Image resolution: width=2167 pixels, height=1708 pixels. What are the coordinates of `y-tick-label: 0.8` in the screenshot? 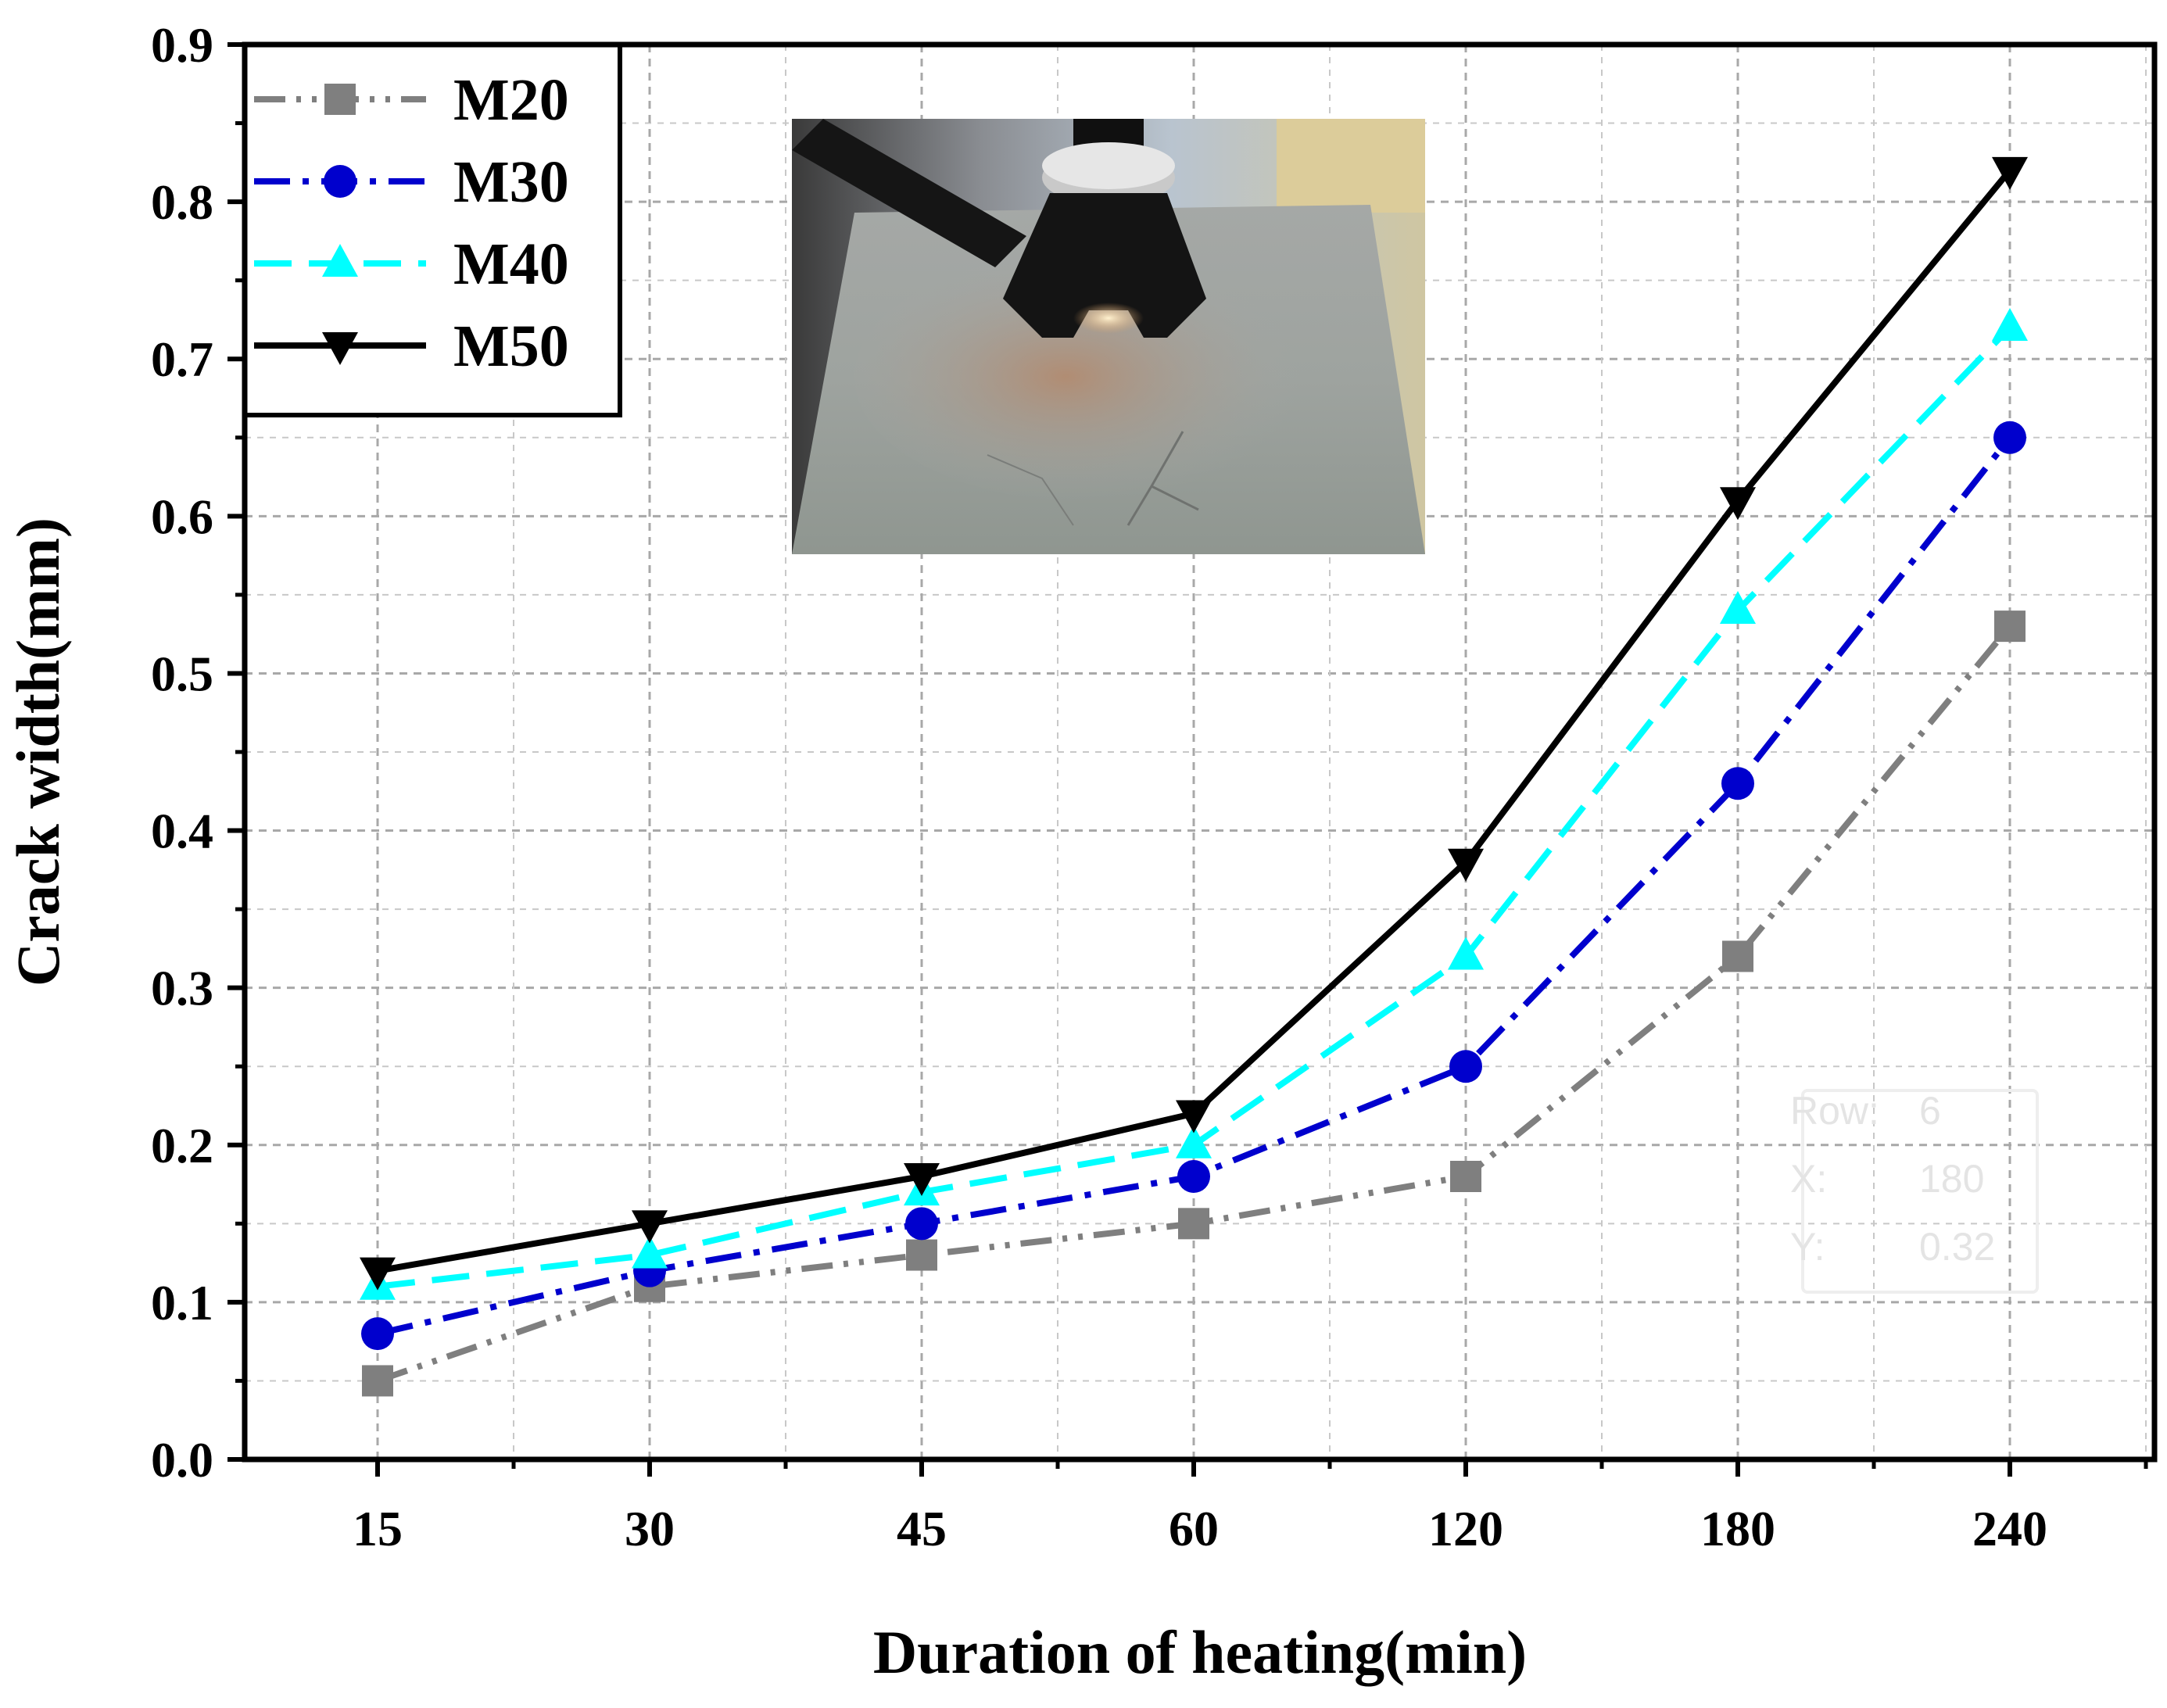 It's located at (182, 202).